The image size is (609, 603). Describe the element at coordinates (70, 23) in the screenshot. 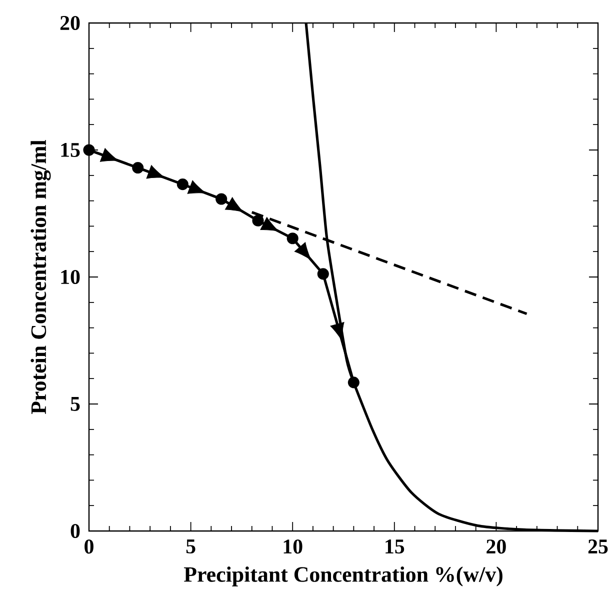

I see `y-tick-label: 20` at that location.